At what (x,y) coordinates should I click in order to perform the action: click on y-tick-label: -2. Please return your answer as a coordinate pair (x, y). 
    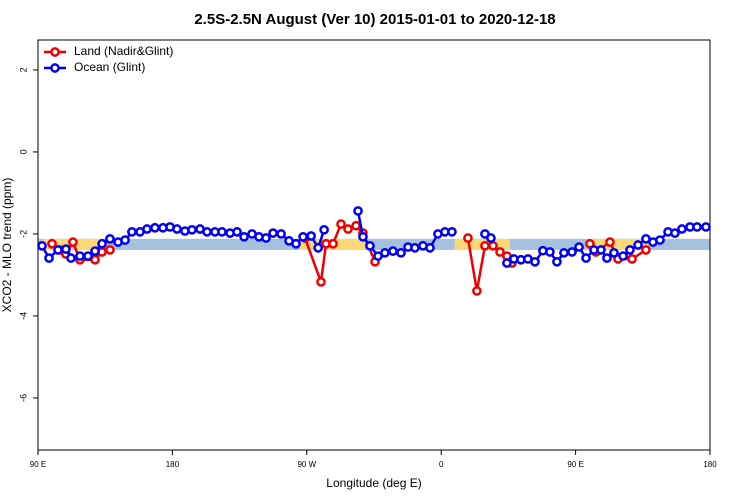
    Looking at the image, I should click on (23, 234).